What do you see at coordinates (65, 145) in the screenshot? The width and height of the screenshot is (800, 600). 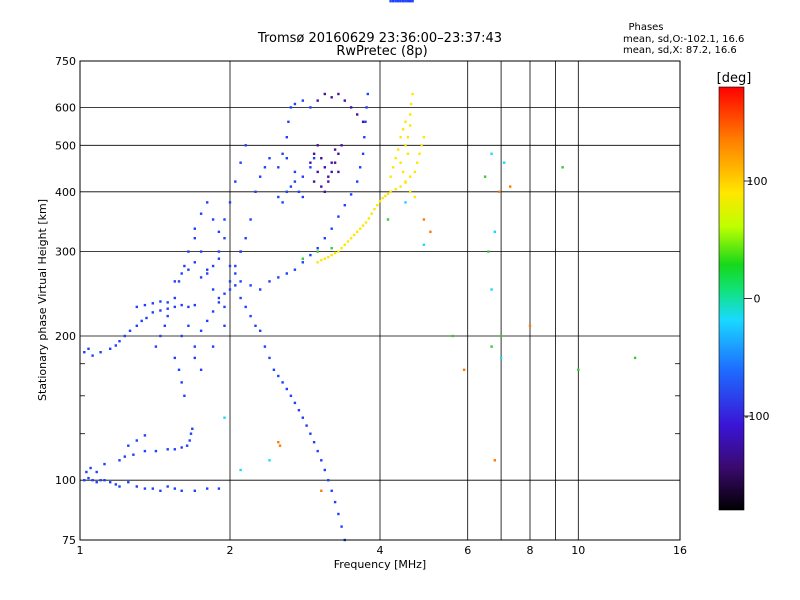 I see `y-tick-label: 500` at bounding box center [65, 145].